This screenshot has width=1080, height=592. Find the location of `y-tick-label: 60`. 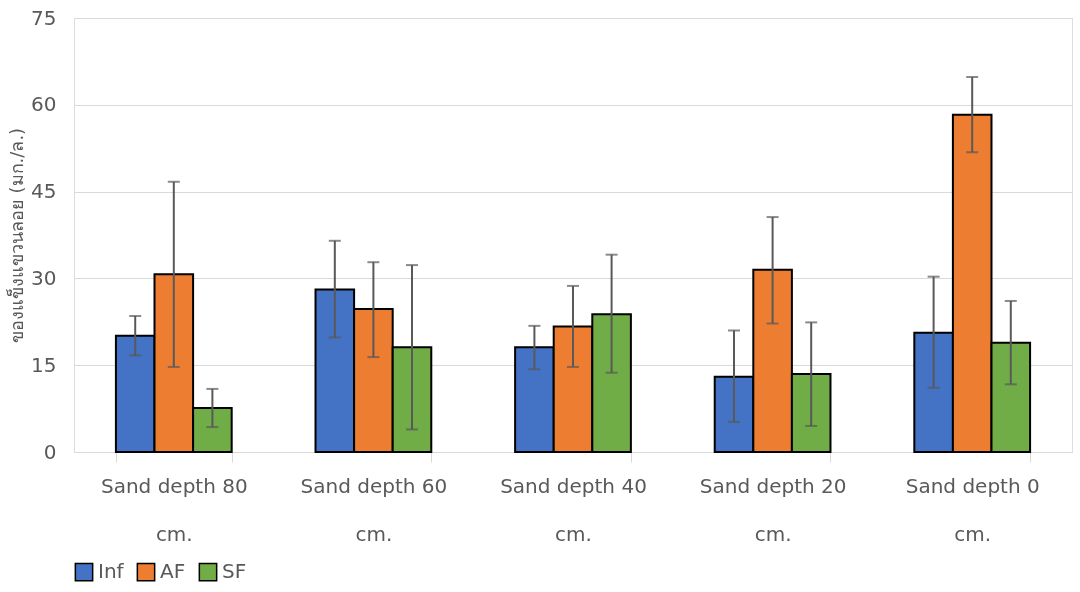

y-tick-label: 60 is located at coordinates (44, 104).